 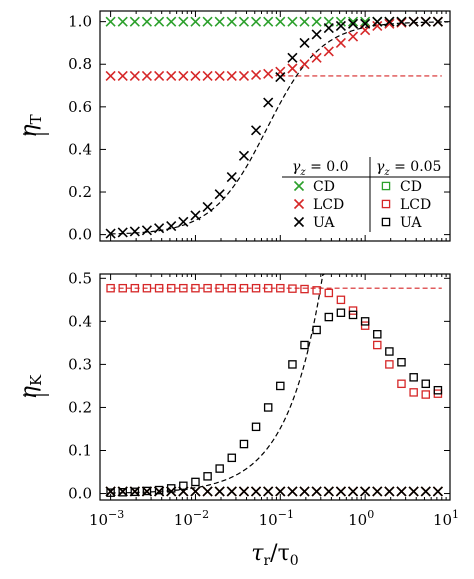 What do you see at coordinates (320, 168) in the screenshot?
I see `legend-header-g0: γz = 0.0` at bounding box center [320, 168].